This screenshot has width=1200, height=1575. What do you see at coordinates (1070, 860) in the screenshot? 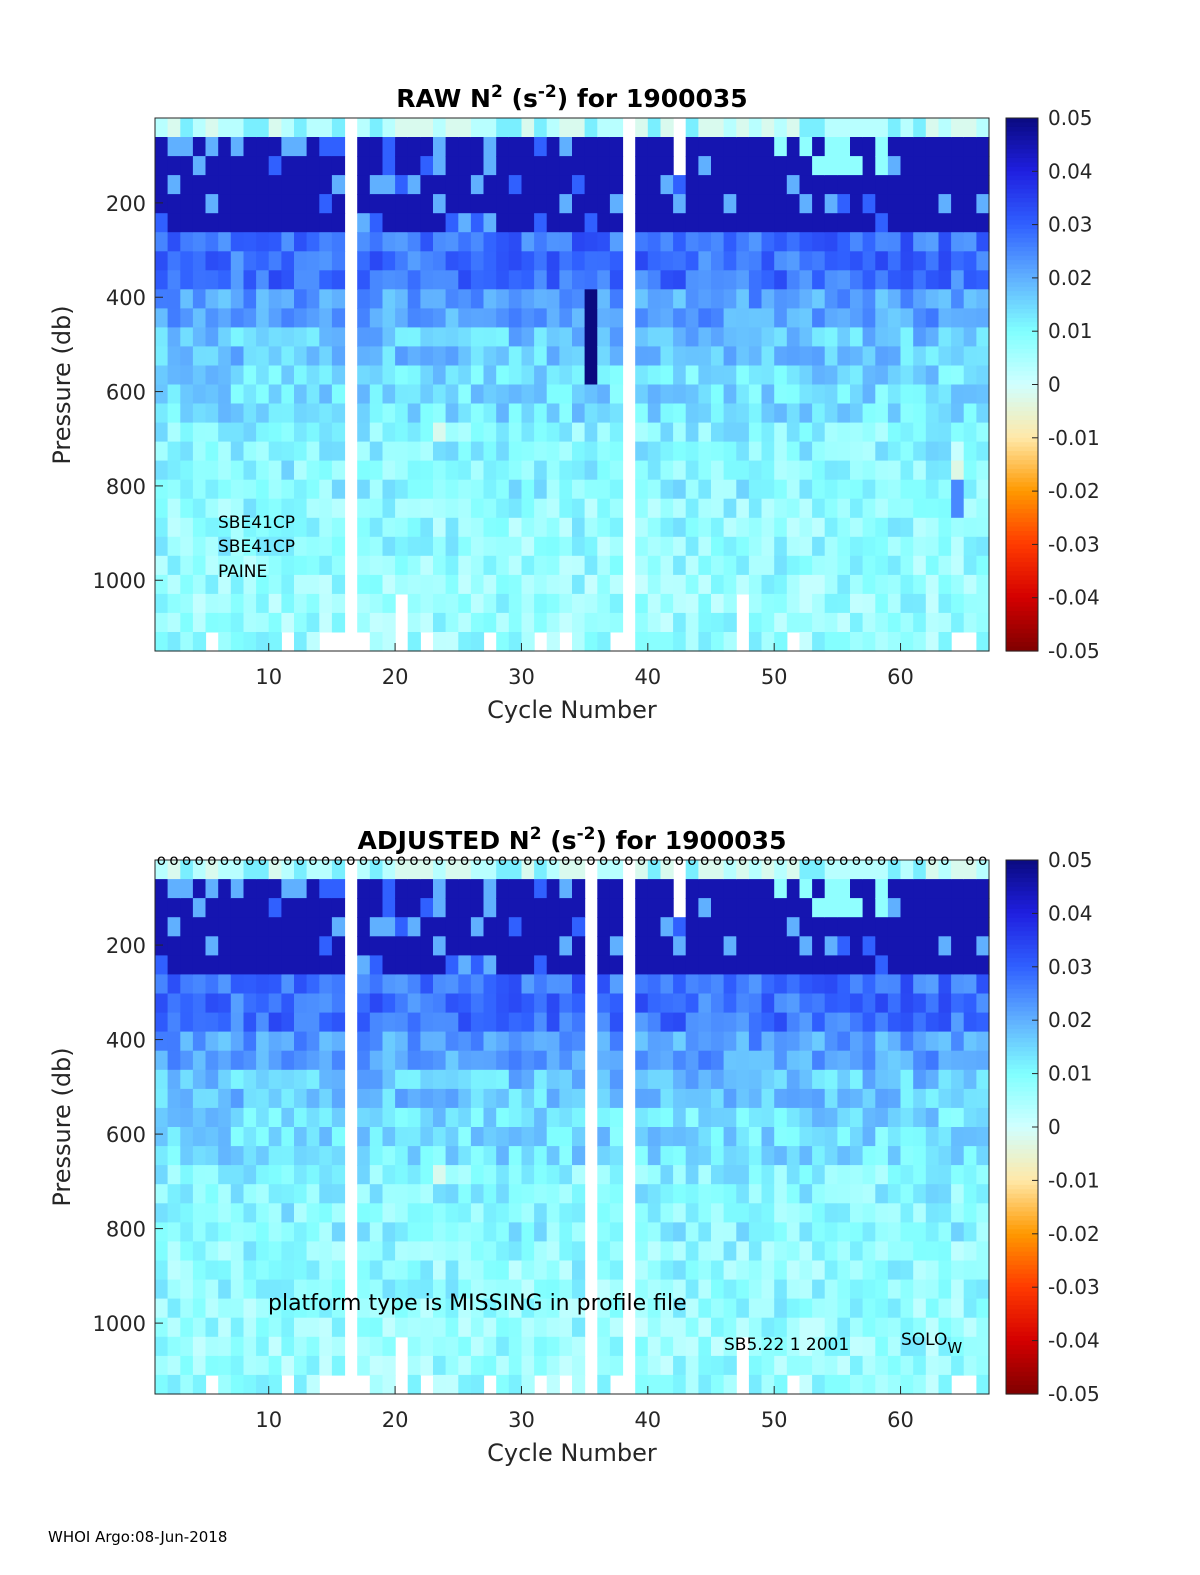
I see `colorbar-tick-label: 0.05` at bounding box center [1070, 860].